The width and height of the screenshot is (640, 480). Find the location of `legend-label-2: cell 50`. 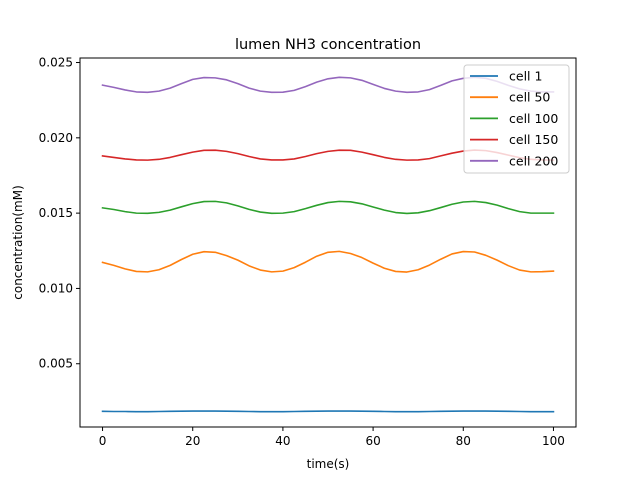

legend-label-2: cell 50 is located at coordinates (529, 97).